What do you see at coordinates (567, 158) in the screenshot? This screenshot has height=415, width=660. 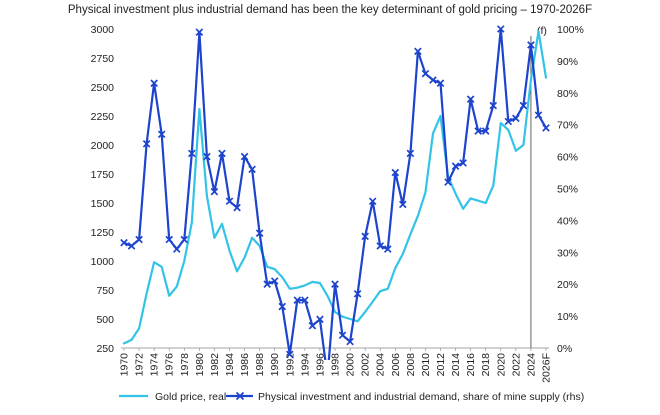 I see `y-tick-label-right: 60%` at bounding box center [567, 158].